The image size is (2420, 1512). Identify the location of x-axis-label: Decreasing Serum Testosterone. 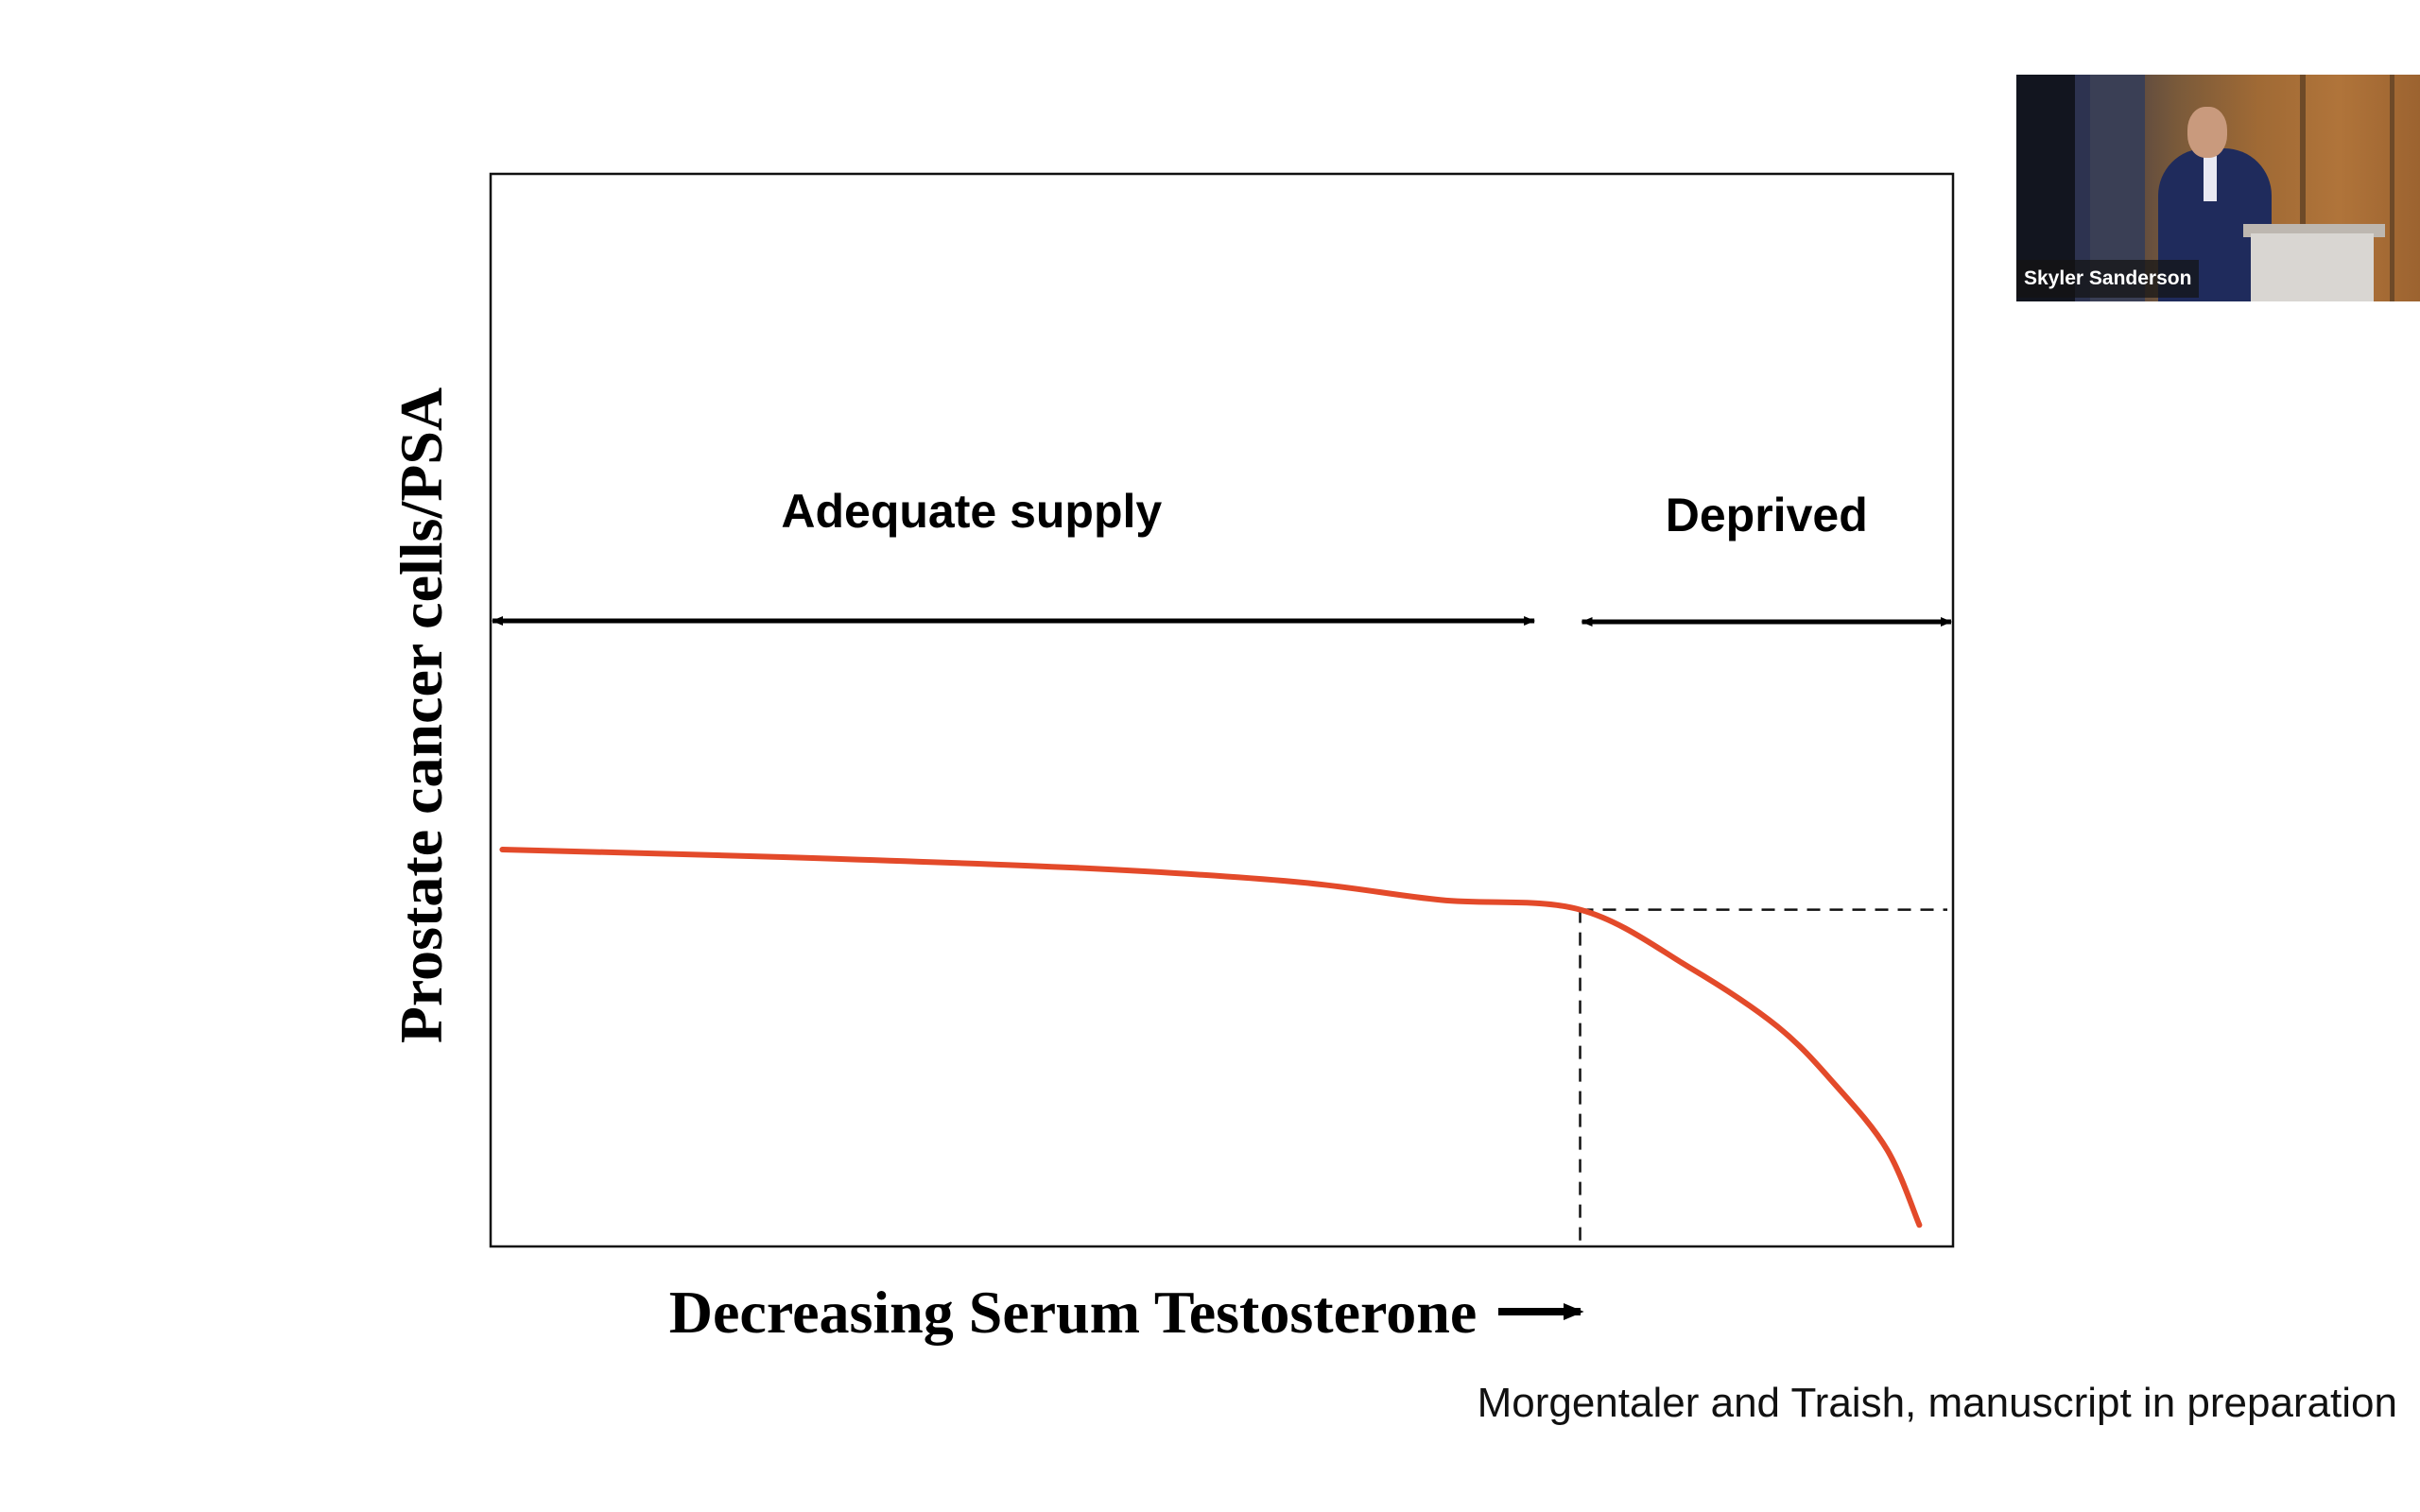
(1073, 1312).